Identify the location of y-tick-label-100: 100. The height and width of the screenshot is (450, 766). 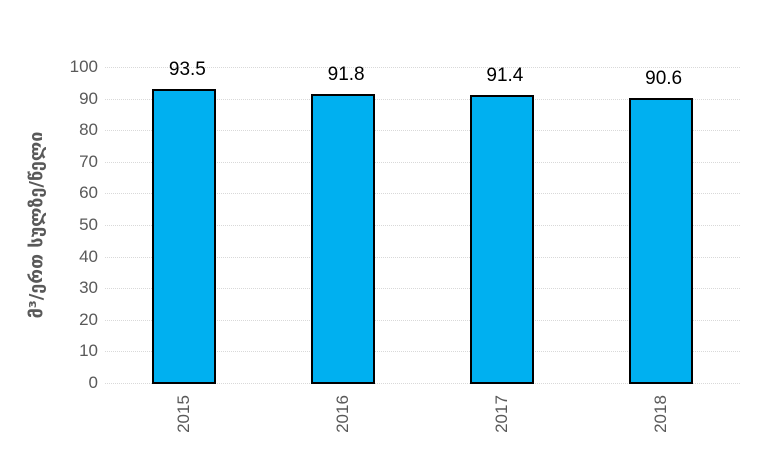
(83, 66).